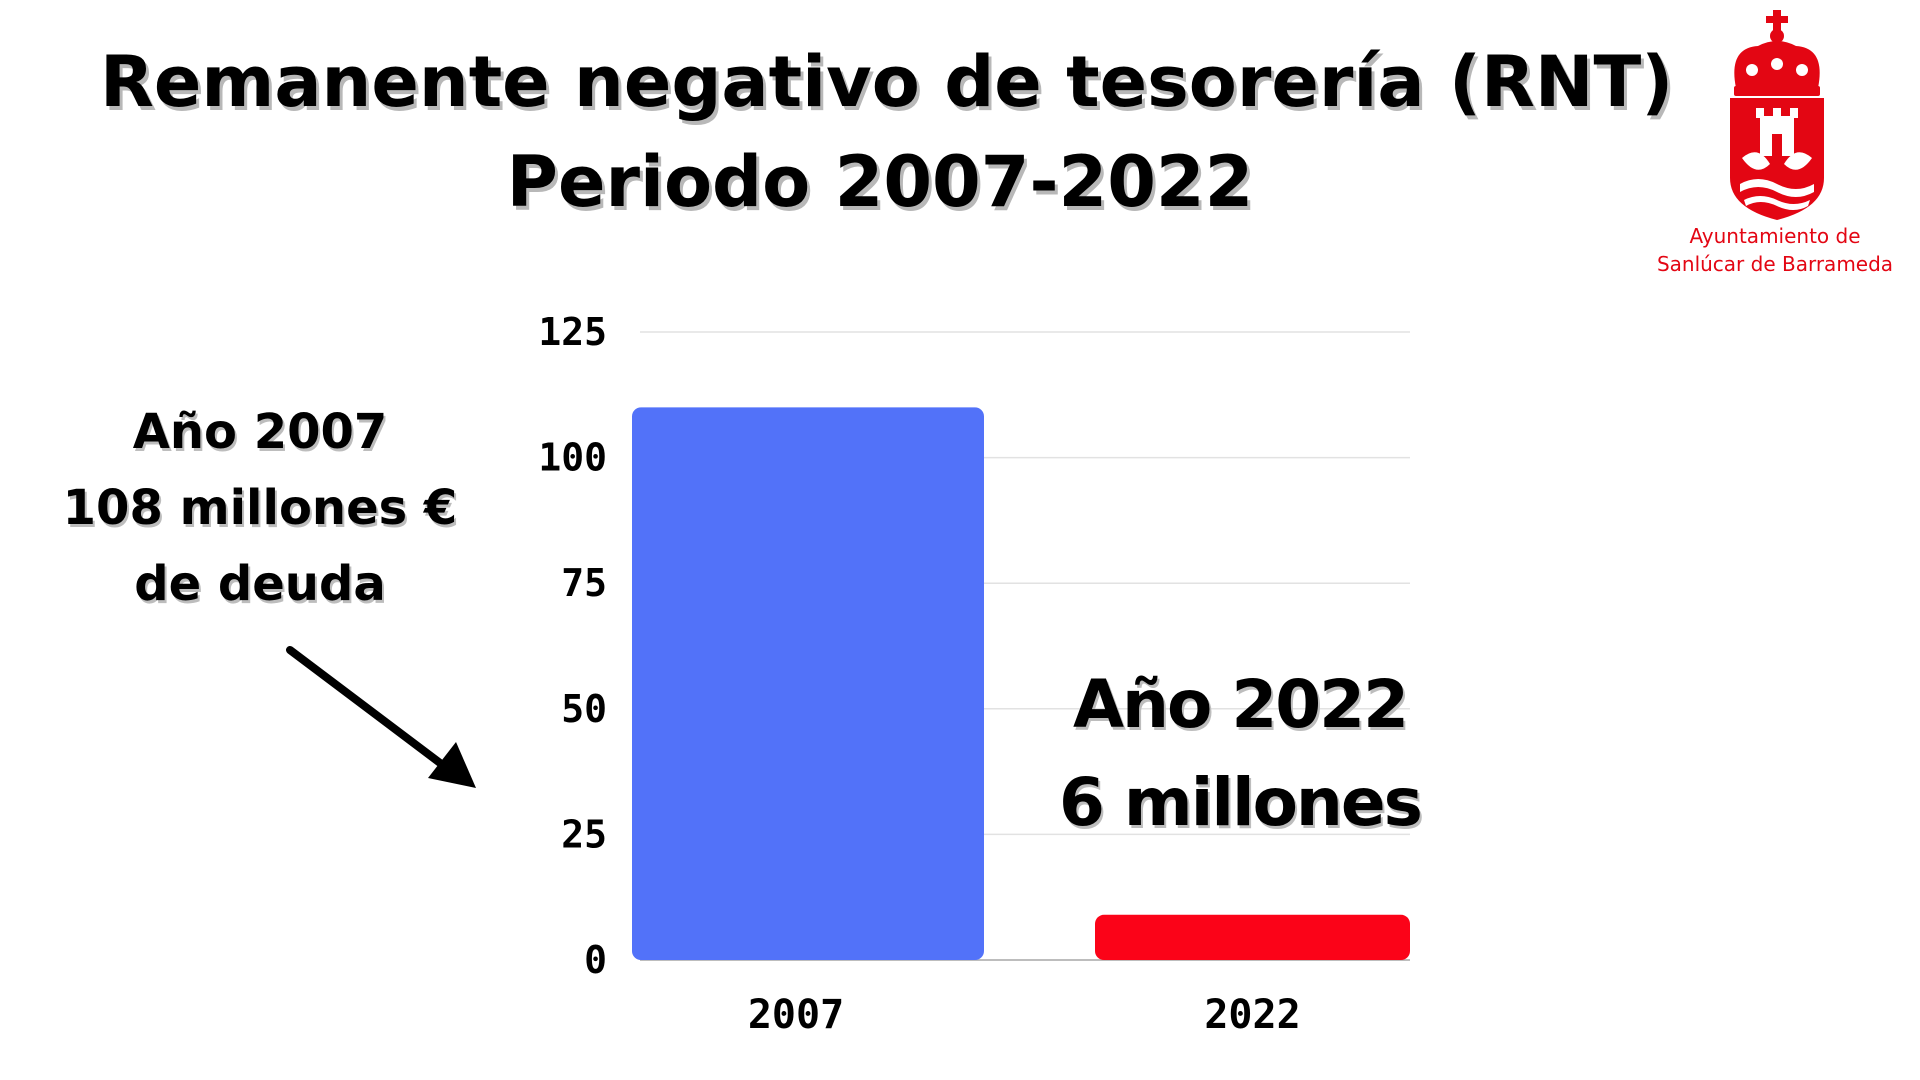 The width and height of the screenshot is (1920, 1080). Describe the element at coordinates (1240, 704) in the screenshot. I see `annotation-2022-line-1: Año 2022` at that location.